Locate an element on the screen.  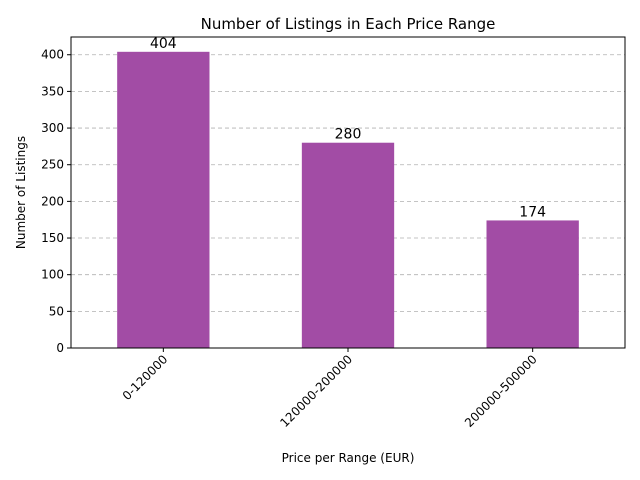
bar-value-label: 280 is located at coordinates (348, 135).